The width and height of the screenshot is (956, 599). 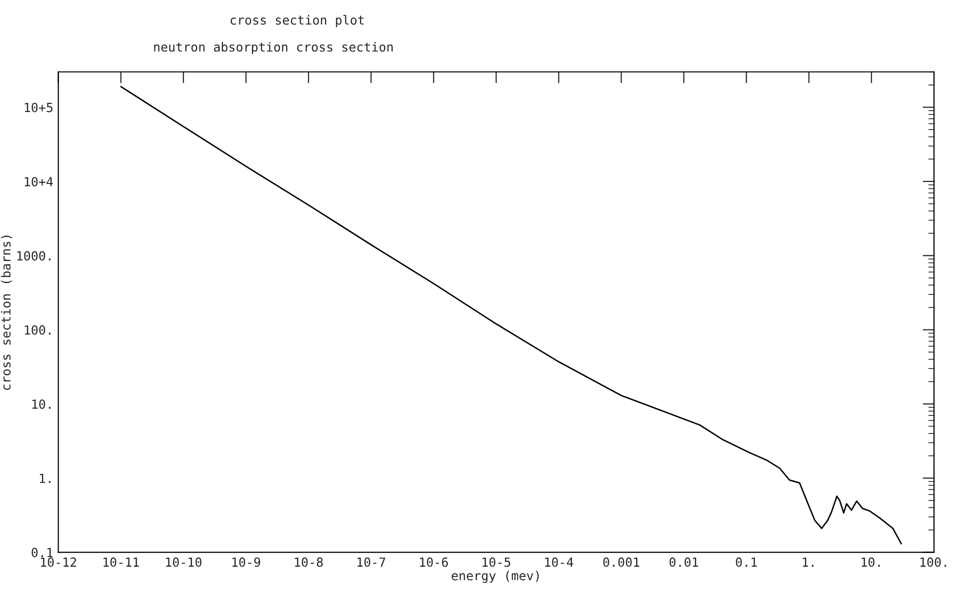 What do you see at coordinates (495, 576) in the screenshot?
I see `x-axis-title: energy (mev)` at bounding box center [495, 576].